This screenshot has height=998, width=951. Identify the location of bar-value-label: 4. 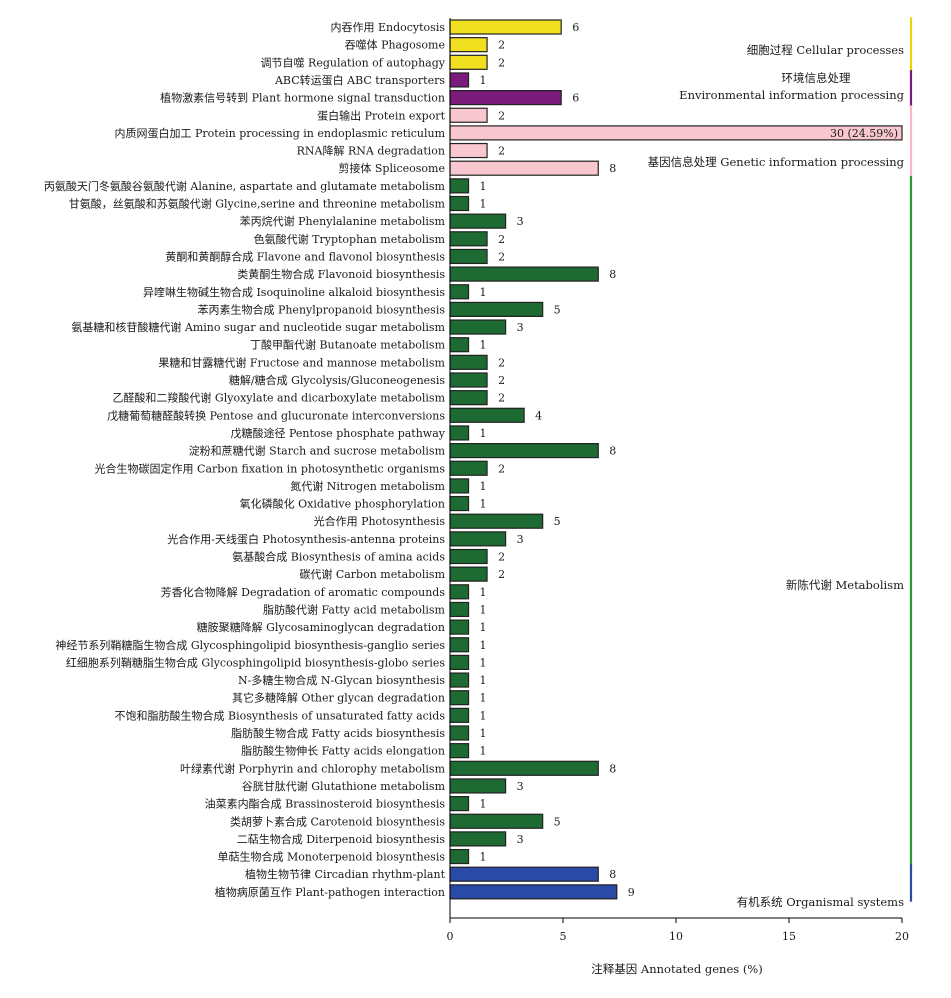
(538, 415).